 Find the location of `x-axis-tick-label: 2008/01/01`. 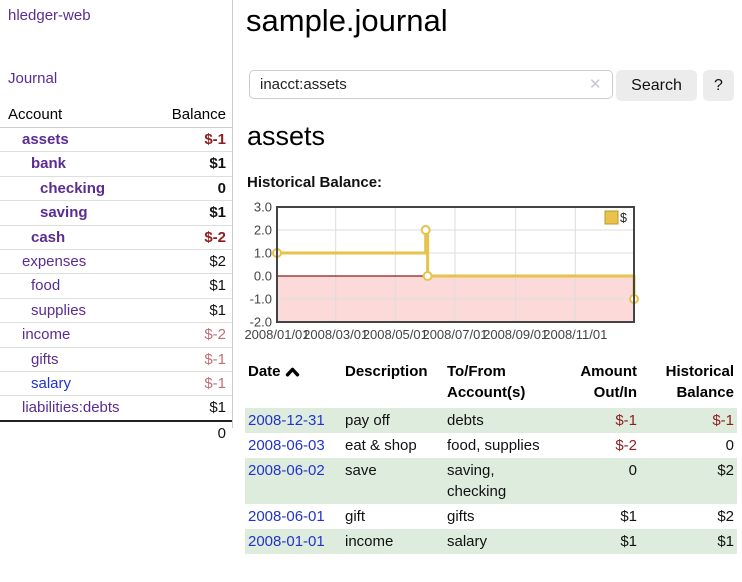

x-axis-tick-label: 2008/01/01 is located at coordinates (276, 334).